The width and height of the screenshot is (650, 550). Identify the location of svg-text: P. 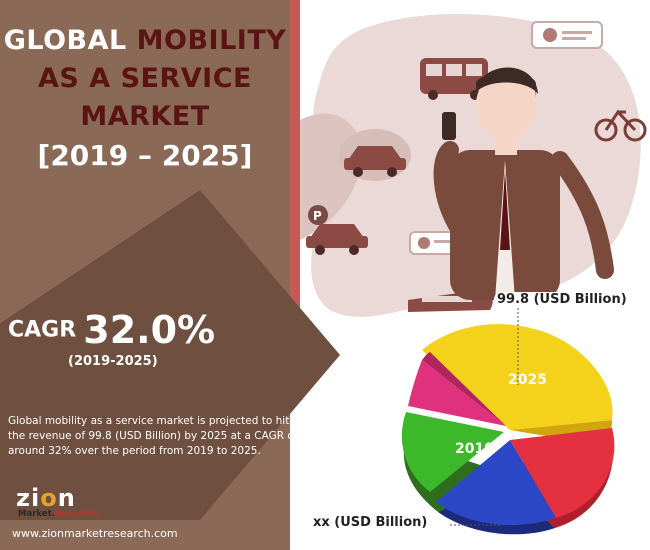
(317, 216).